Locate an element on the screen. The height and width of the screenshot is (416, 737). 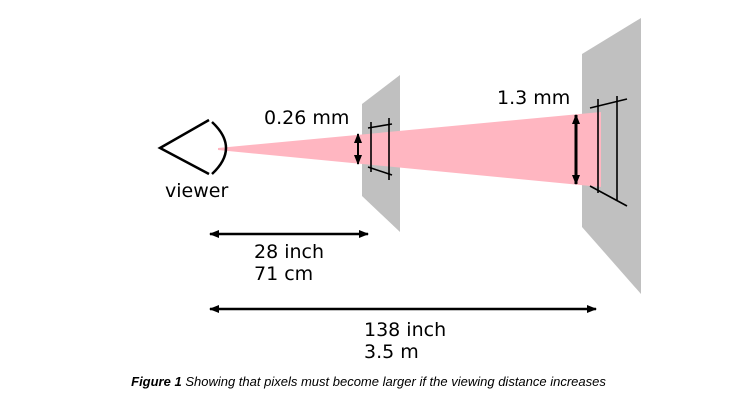
view-beam is located at coordinates (409, 149).